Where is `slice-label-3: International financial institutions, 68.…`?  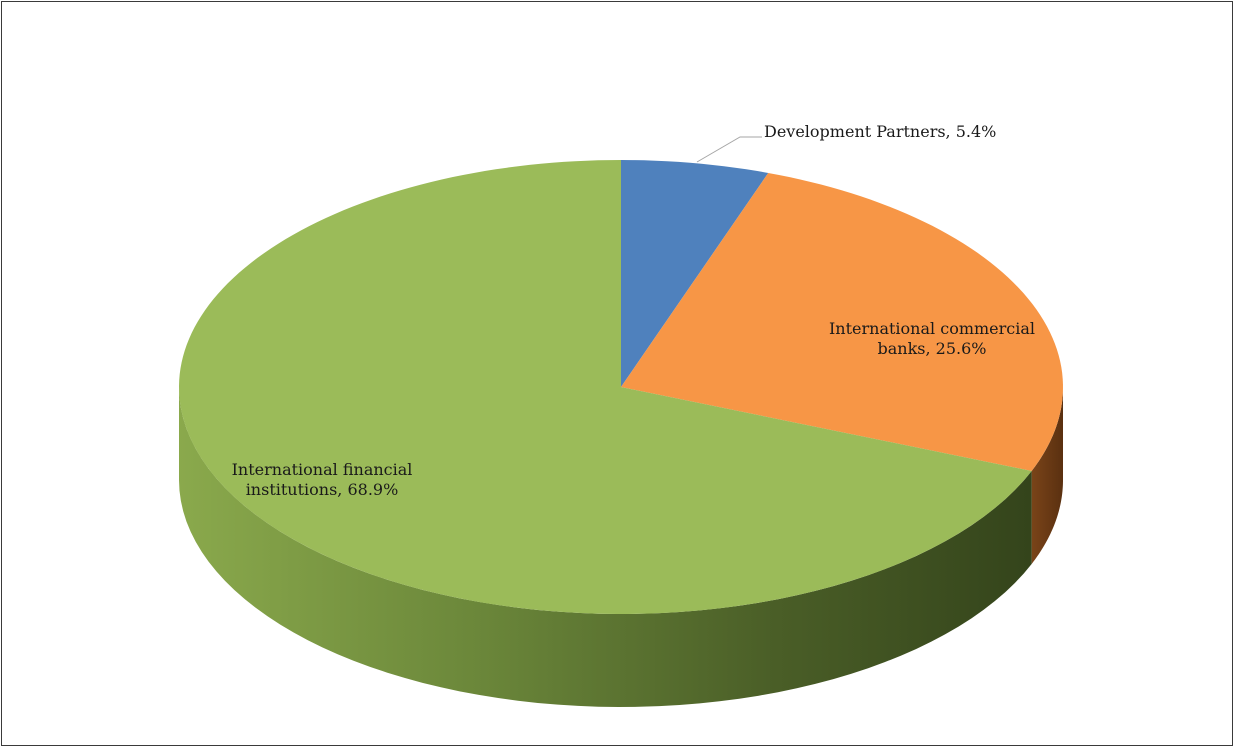
slice-label-3: International financial institutions, 68.… is located at coordinates (322, 479).